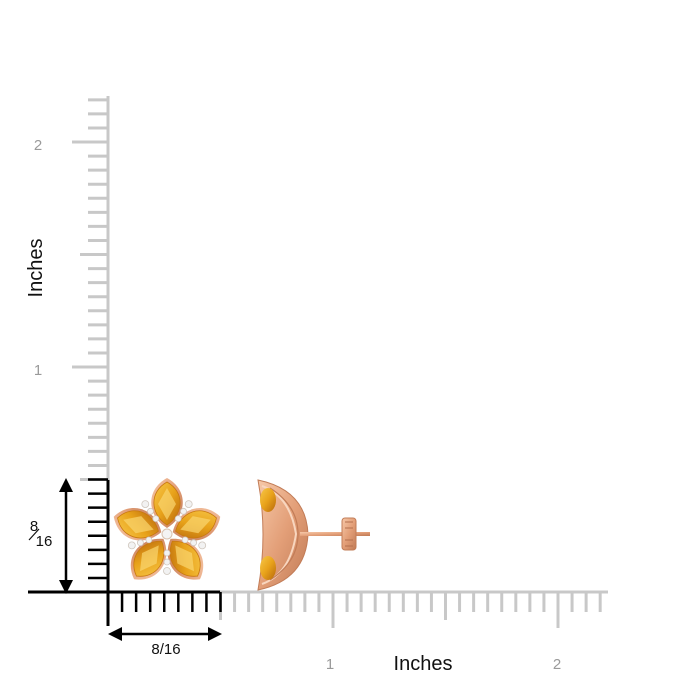  What do you see at coordinates (167, 534) in the screenshot?
I see `center-diamond` at bounding box center [167, 534].